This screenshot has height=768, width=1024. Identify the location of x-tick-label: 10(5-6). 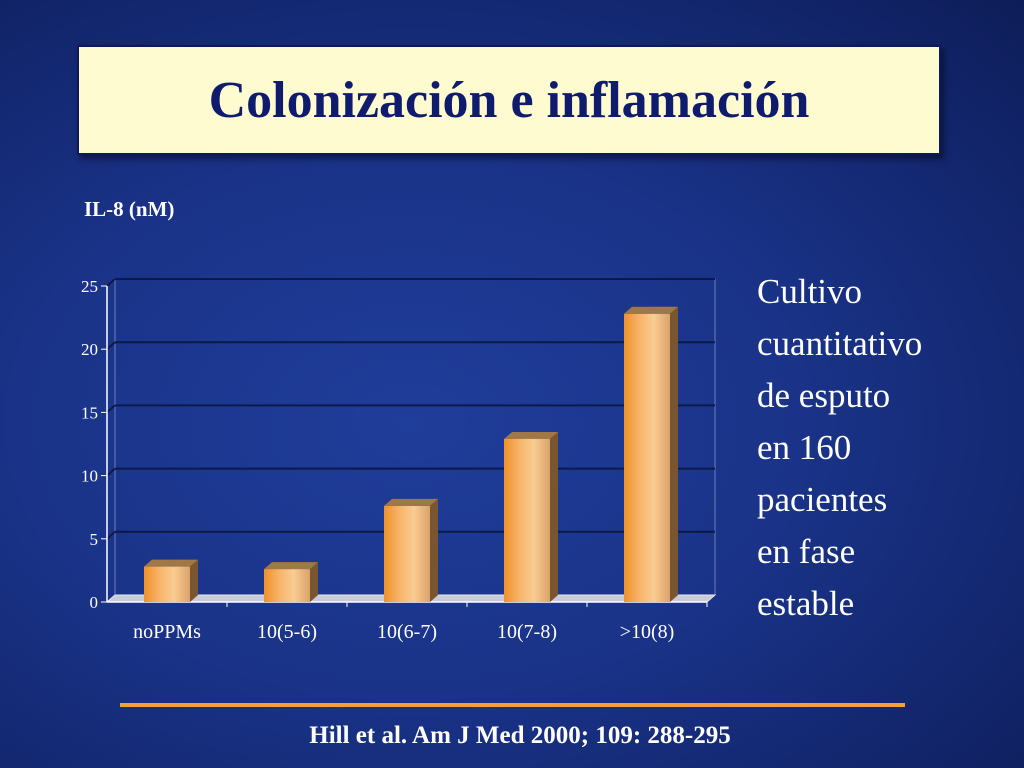
(287, 632).